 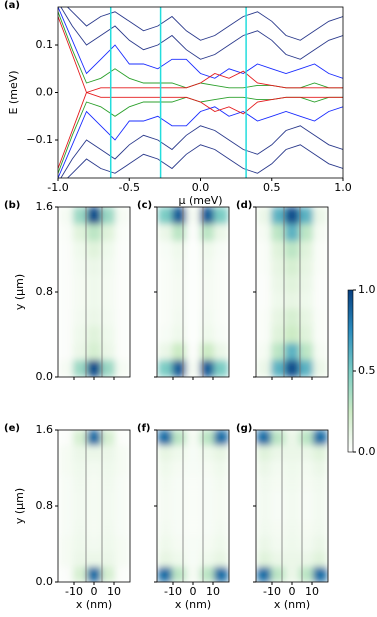 I want to click on y-tick-label: 0.1, so click(x=45, y=44).